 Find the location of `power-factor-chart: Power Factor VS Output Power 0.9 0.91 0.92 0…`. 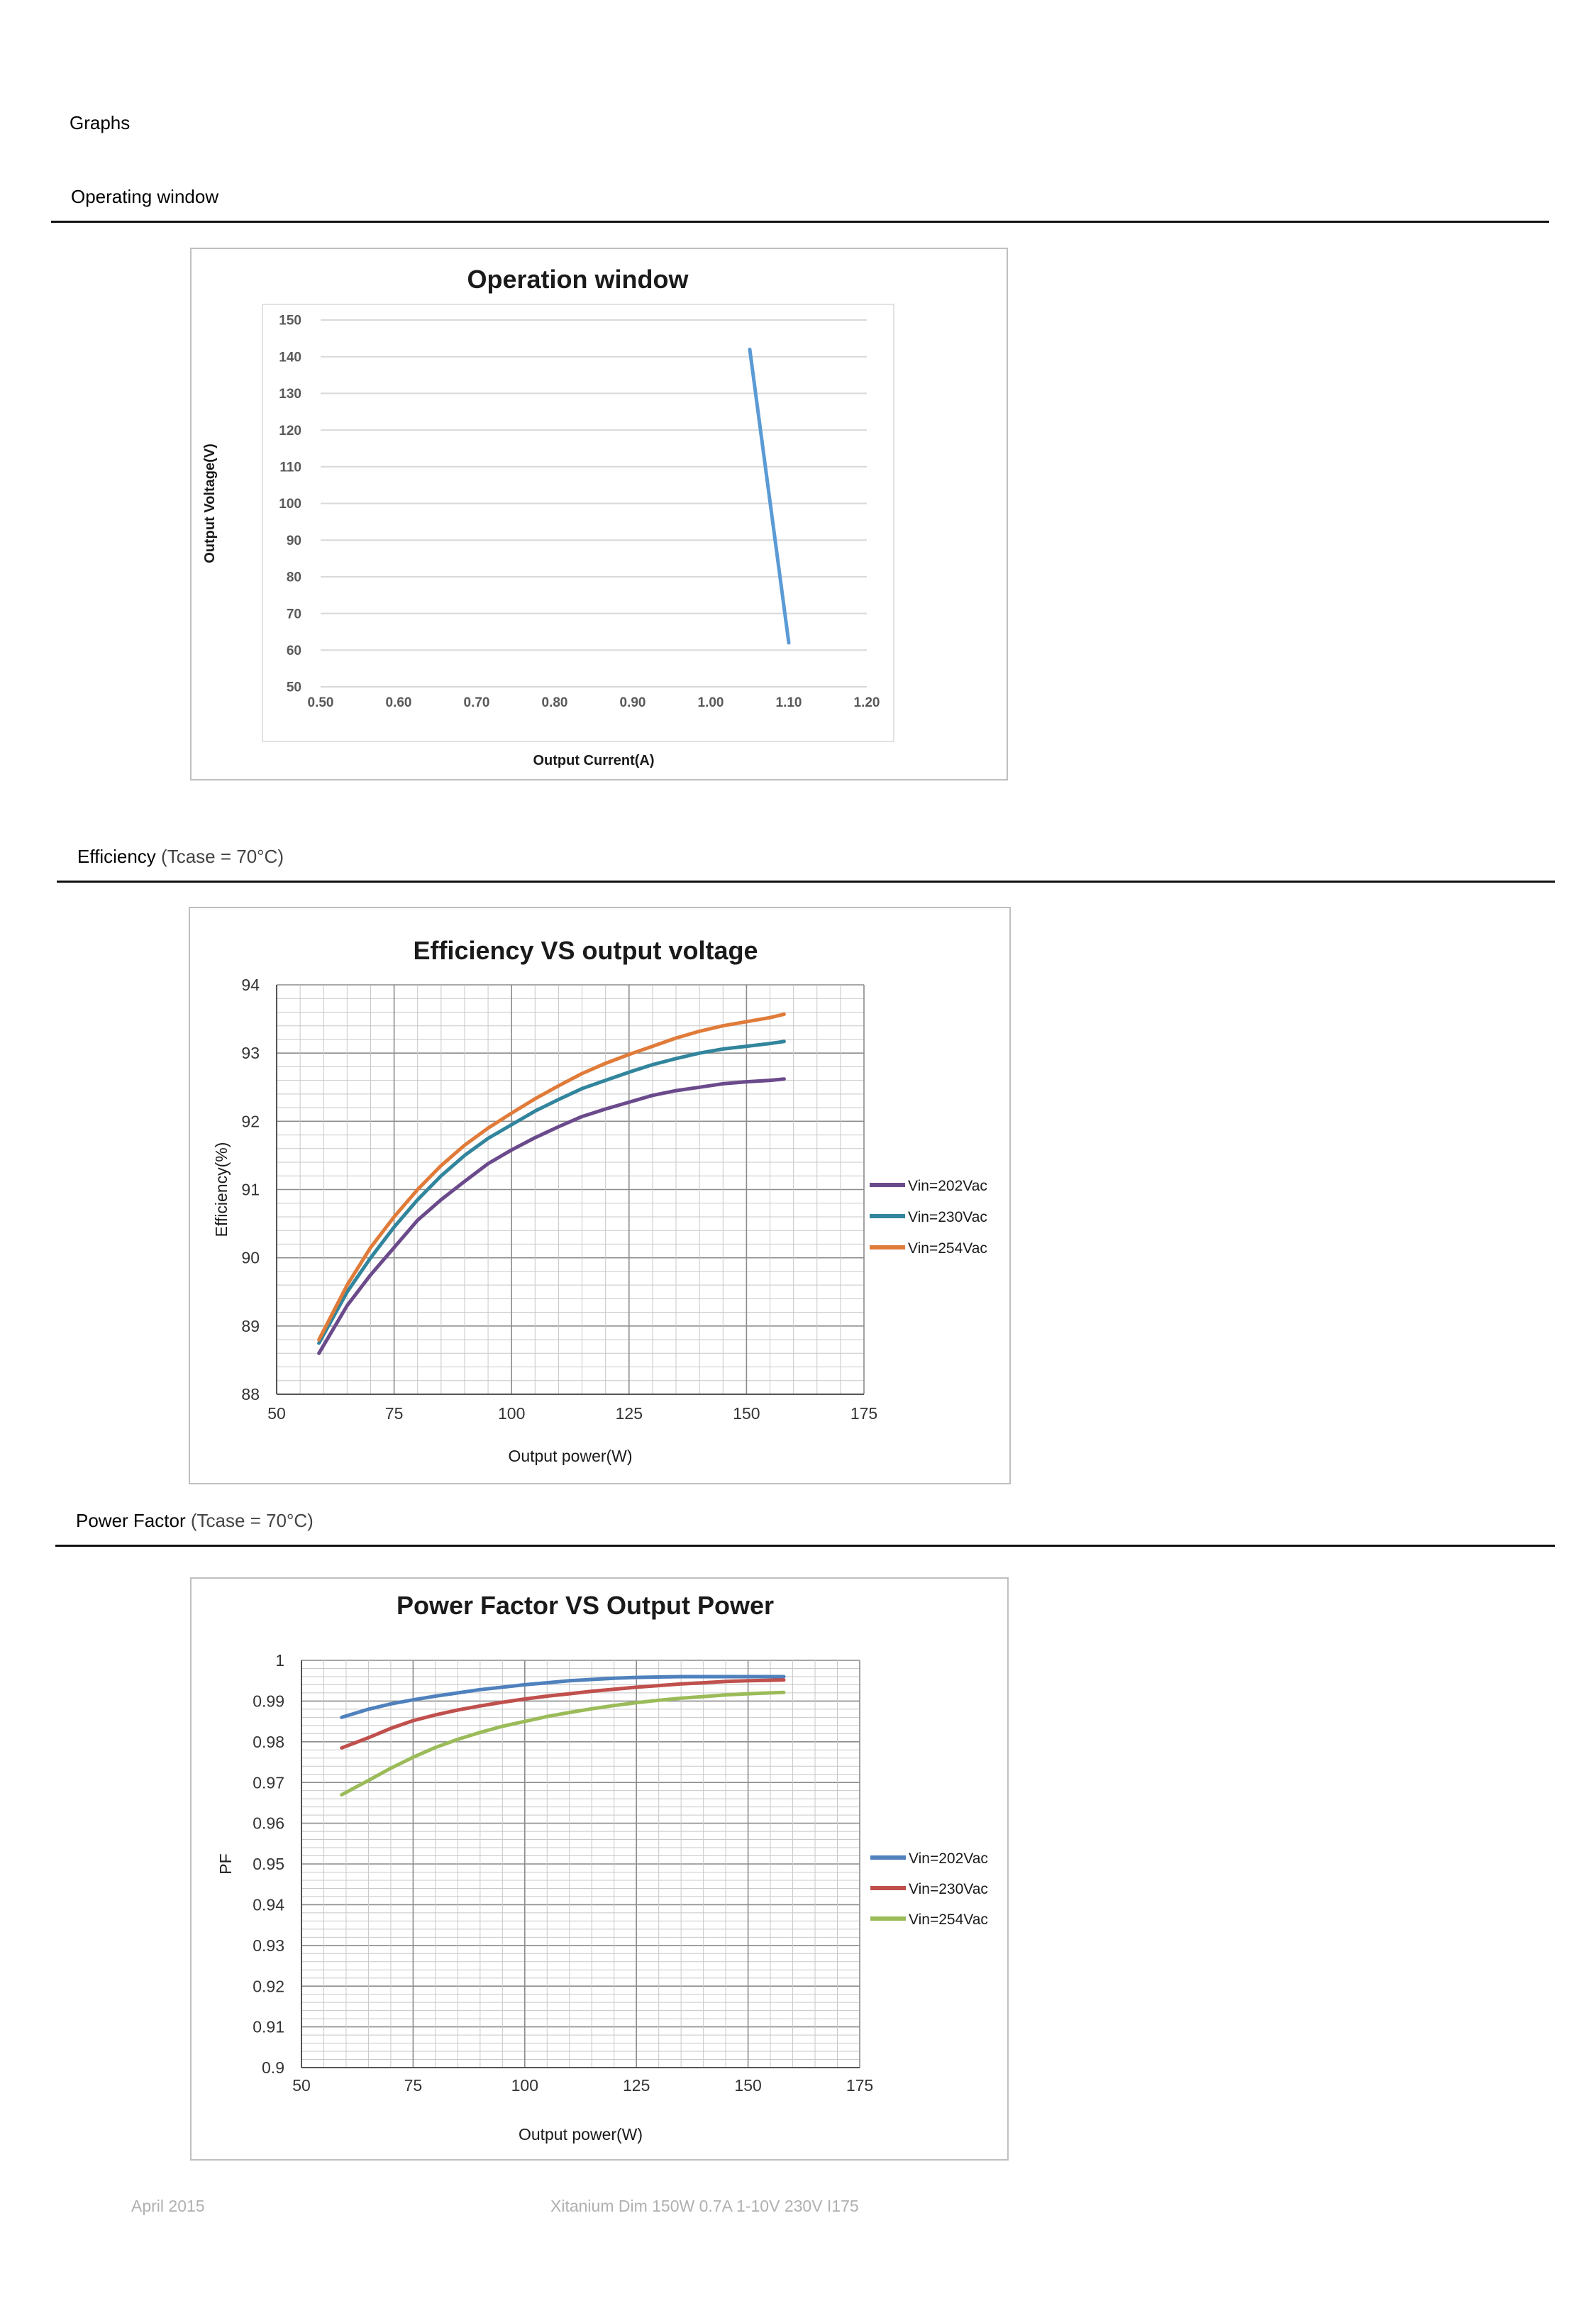

power-factor-chart: Power Factor VS Output Power 0.9 0.91 0.92 0… is located at coordinates (599, 1869).